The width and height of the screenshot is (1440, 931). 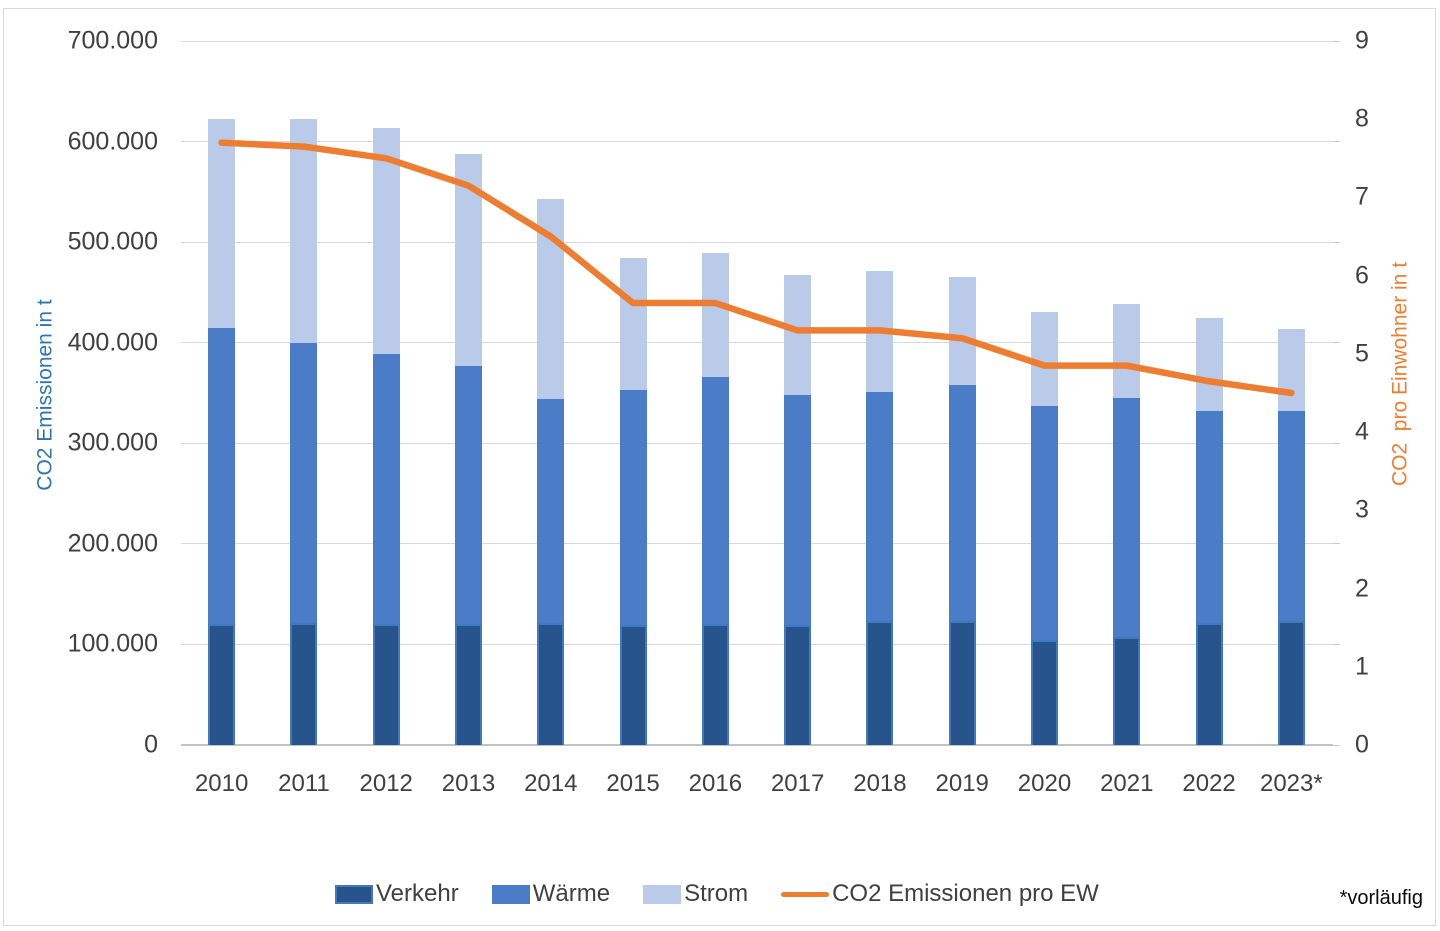 I want to click on legend: Verkehr Wärme Strom CO2 Emissionen pro EW, so click(x=717, y=894).